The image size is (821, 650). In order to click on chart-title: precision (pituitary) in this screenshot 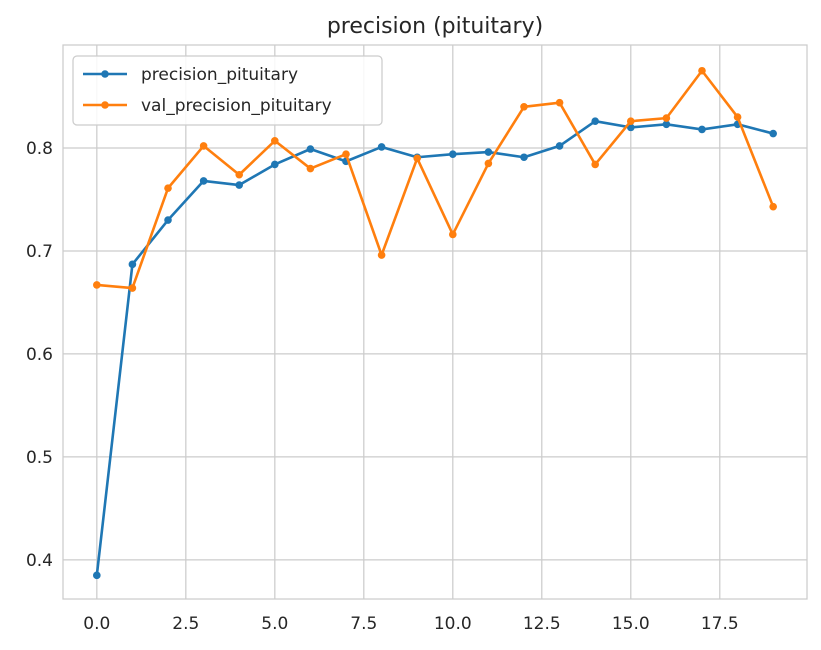, I will do `click(435, 26)`.